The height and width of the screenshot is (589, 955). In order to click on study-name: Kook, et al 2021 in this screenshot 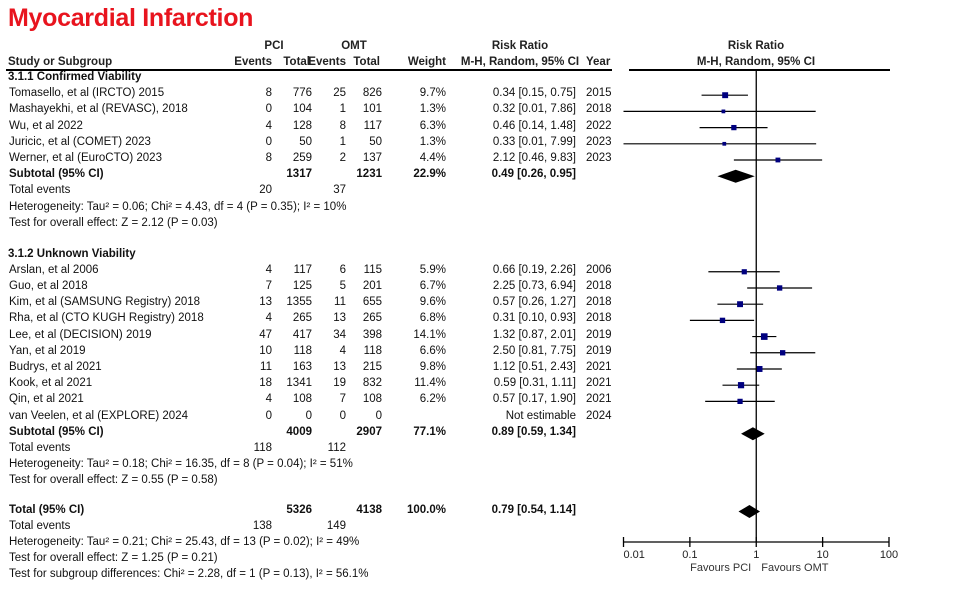, I will do `click(51, 383)`.